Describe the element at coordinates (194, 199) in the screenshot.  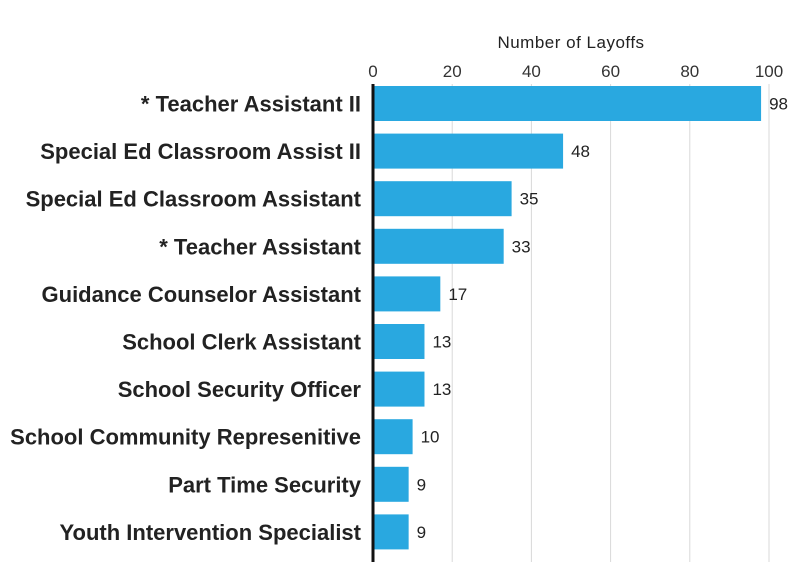
I see `category-label: Special Ed Classroom Assistant` at that location.